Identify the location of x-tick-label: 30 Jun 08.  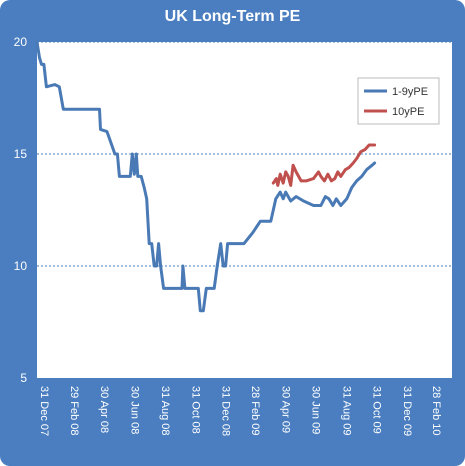
(134, 410).